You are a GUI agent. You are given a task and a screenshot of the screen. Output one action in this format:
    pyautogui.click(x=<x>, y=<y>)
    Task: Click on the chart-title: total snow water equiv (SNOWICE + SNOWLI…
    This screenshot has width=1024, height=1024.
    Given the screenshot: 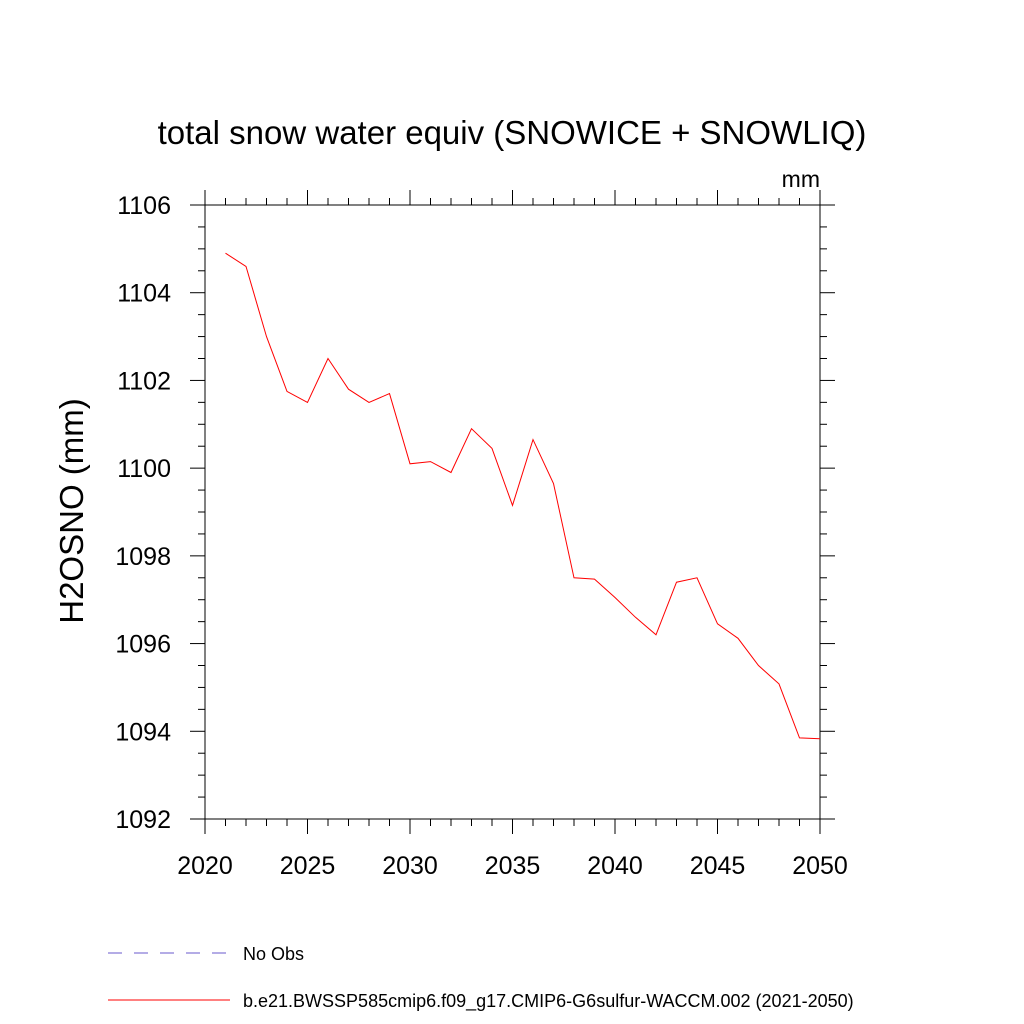 What is the action you would take?
    pyautogui.click(x=512, y=132)
    